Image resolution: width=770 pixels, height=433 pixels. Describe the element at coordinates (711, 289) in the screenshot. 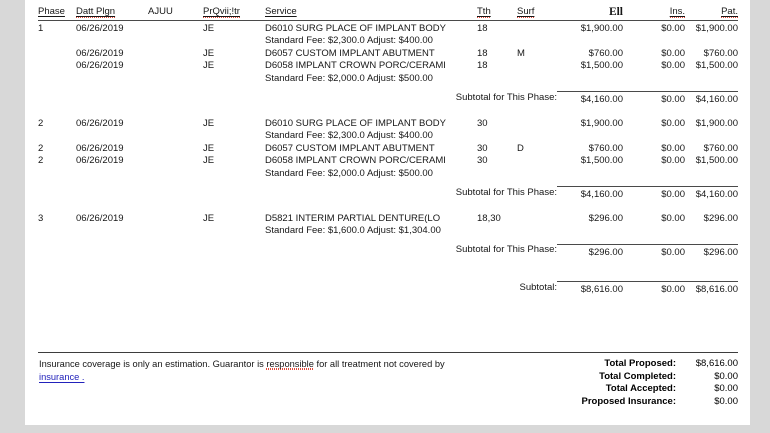

I see `grand-subtotal-pat: $8,616.00` at that location.